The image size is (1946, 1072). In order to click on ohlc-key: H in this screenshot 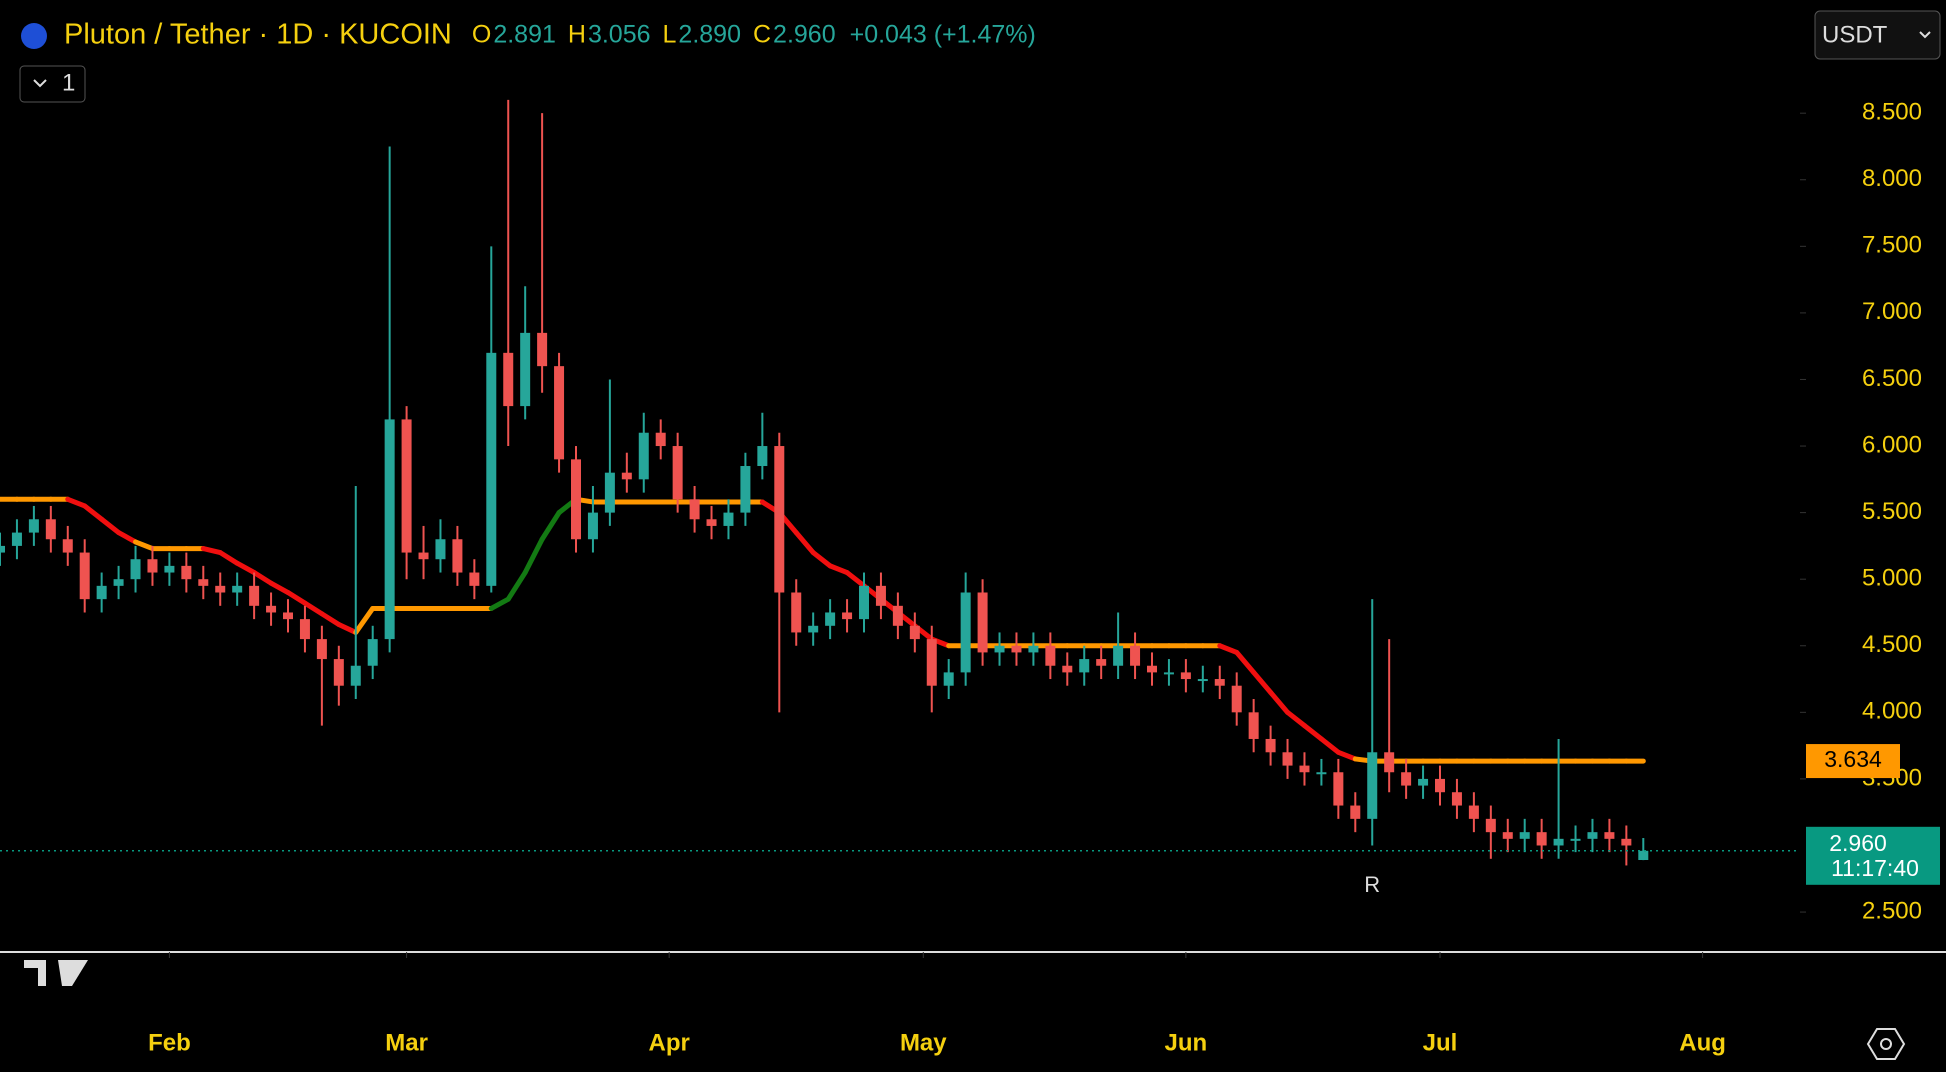, I will do `click(577, 35)`.